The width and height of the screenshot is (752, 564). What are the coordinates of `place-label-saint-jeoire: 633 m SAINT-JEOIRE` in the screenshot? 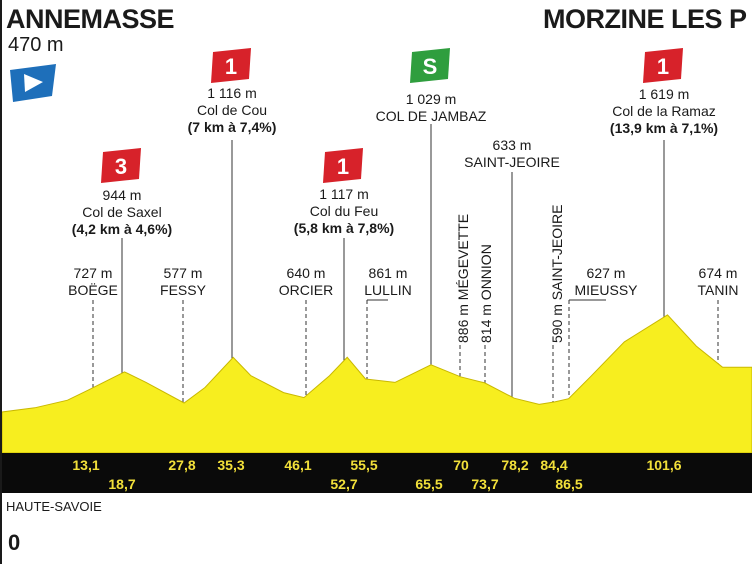 It's located at (512, 154).